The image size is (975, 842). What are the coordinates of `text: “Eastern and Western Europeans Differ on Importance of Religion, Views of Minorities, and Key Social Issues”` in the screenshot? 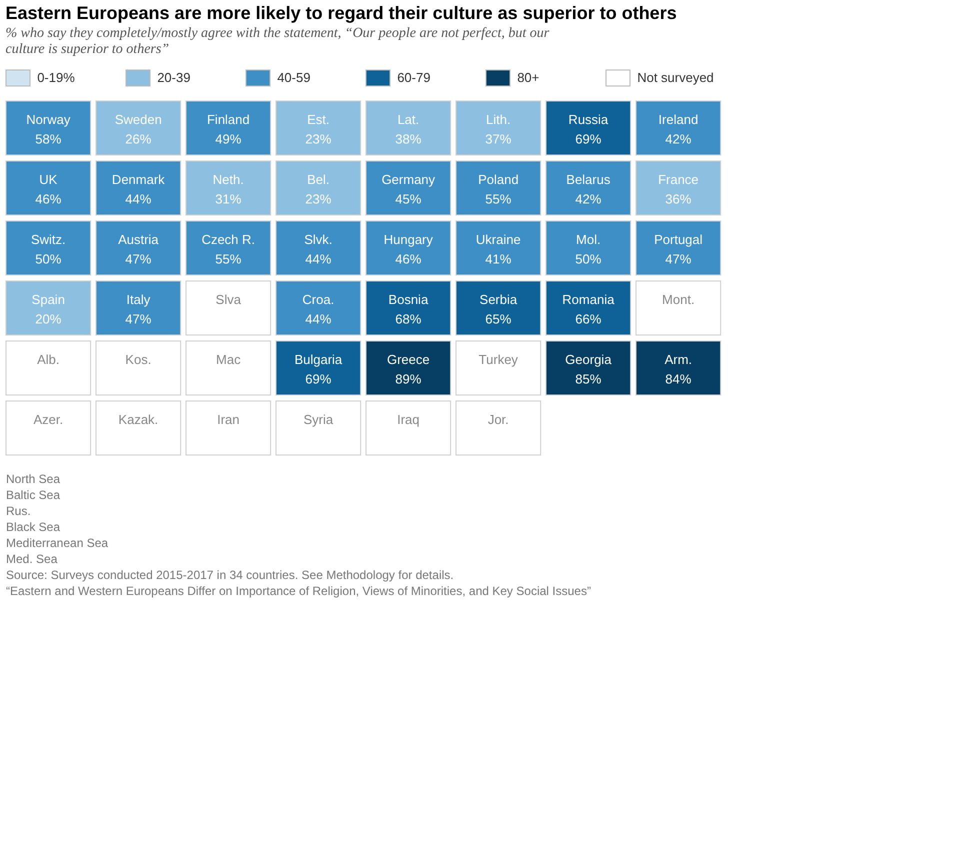 It's located at (298, 591).